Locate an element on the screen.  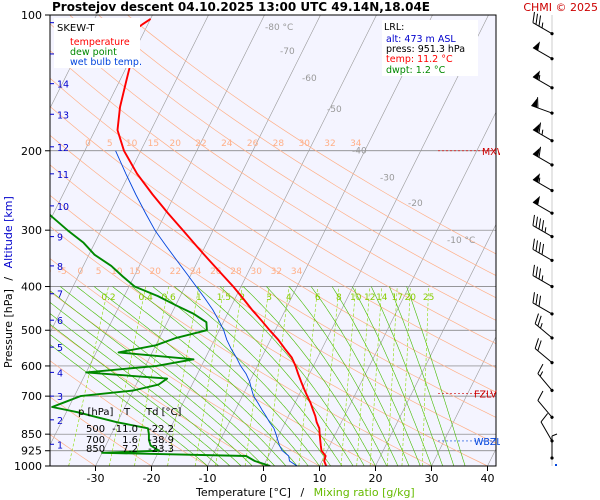
y-tick-label: 200 is located at coordinates (31, 151).